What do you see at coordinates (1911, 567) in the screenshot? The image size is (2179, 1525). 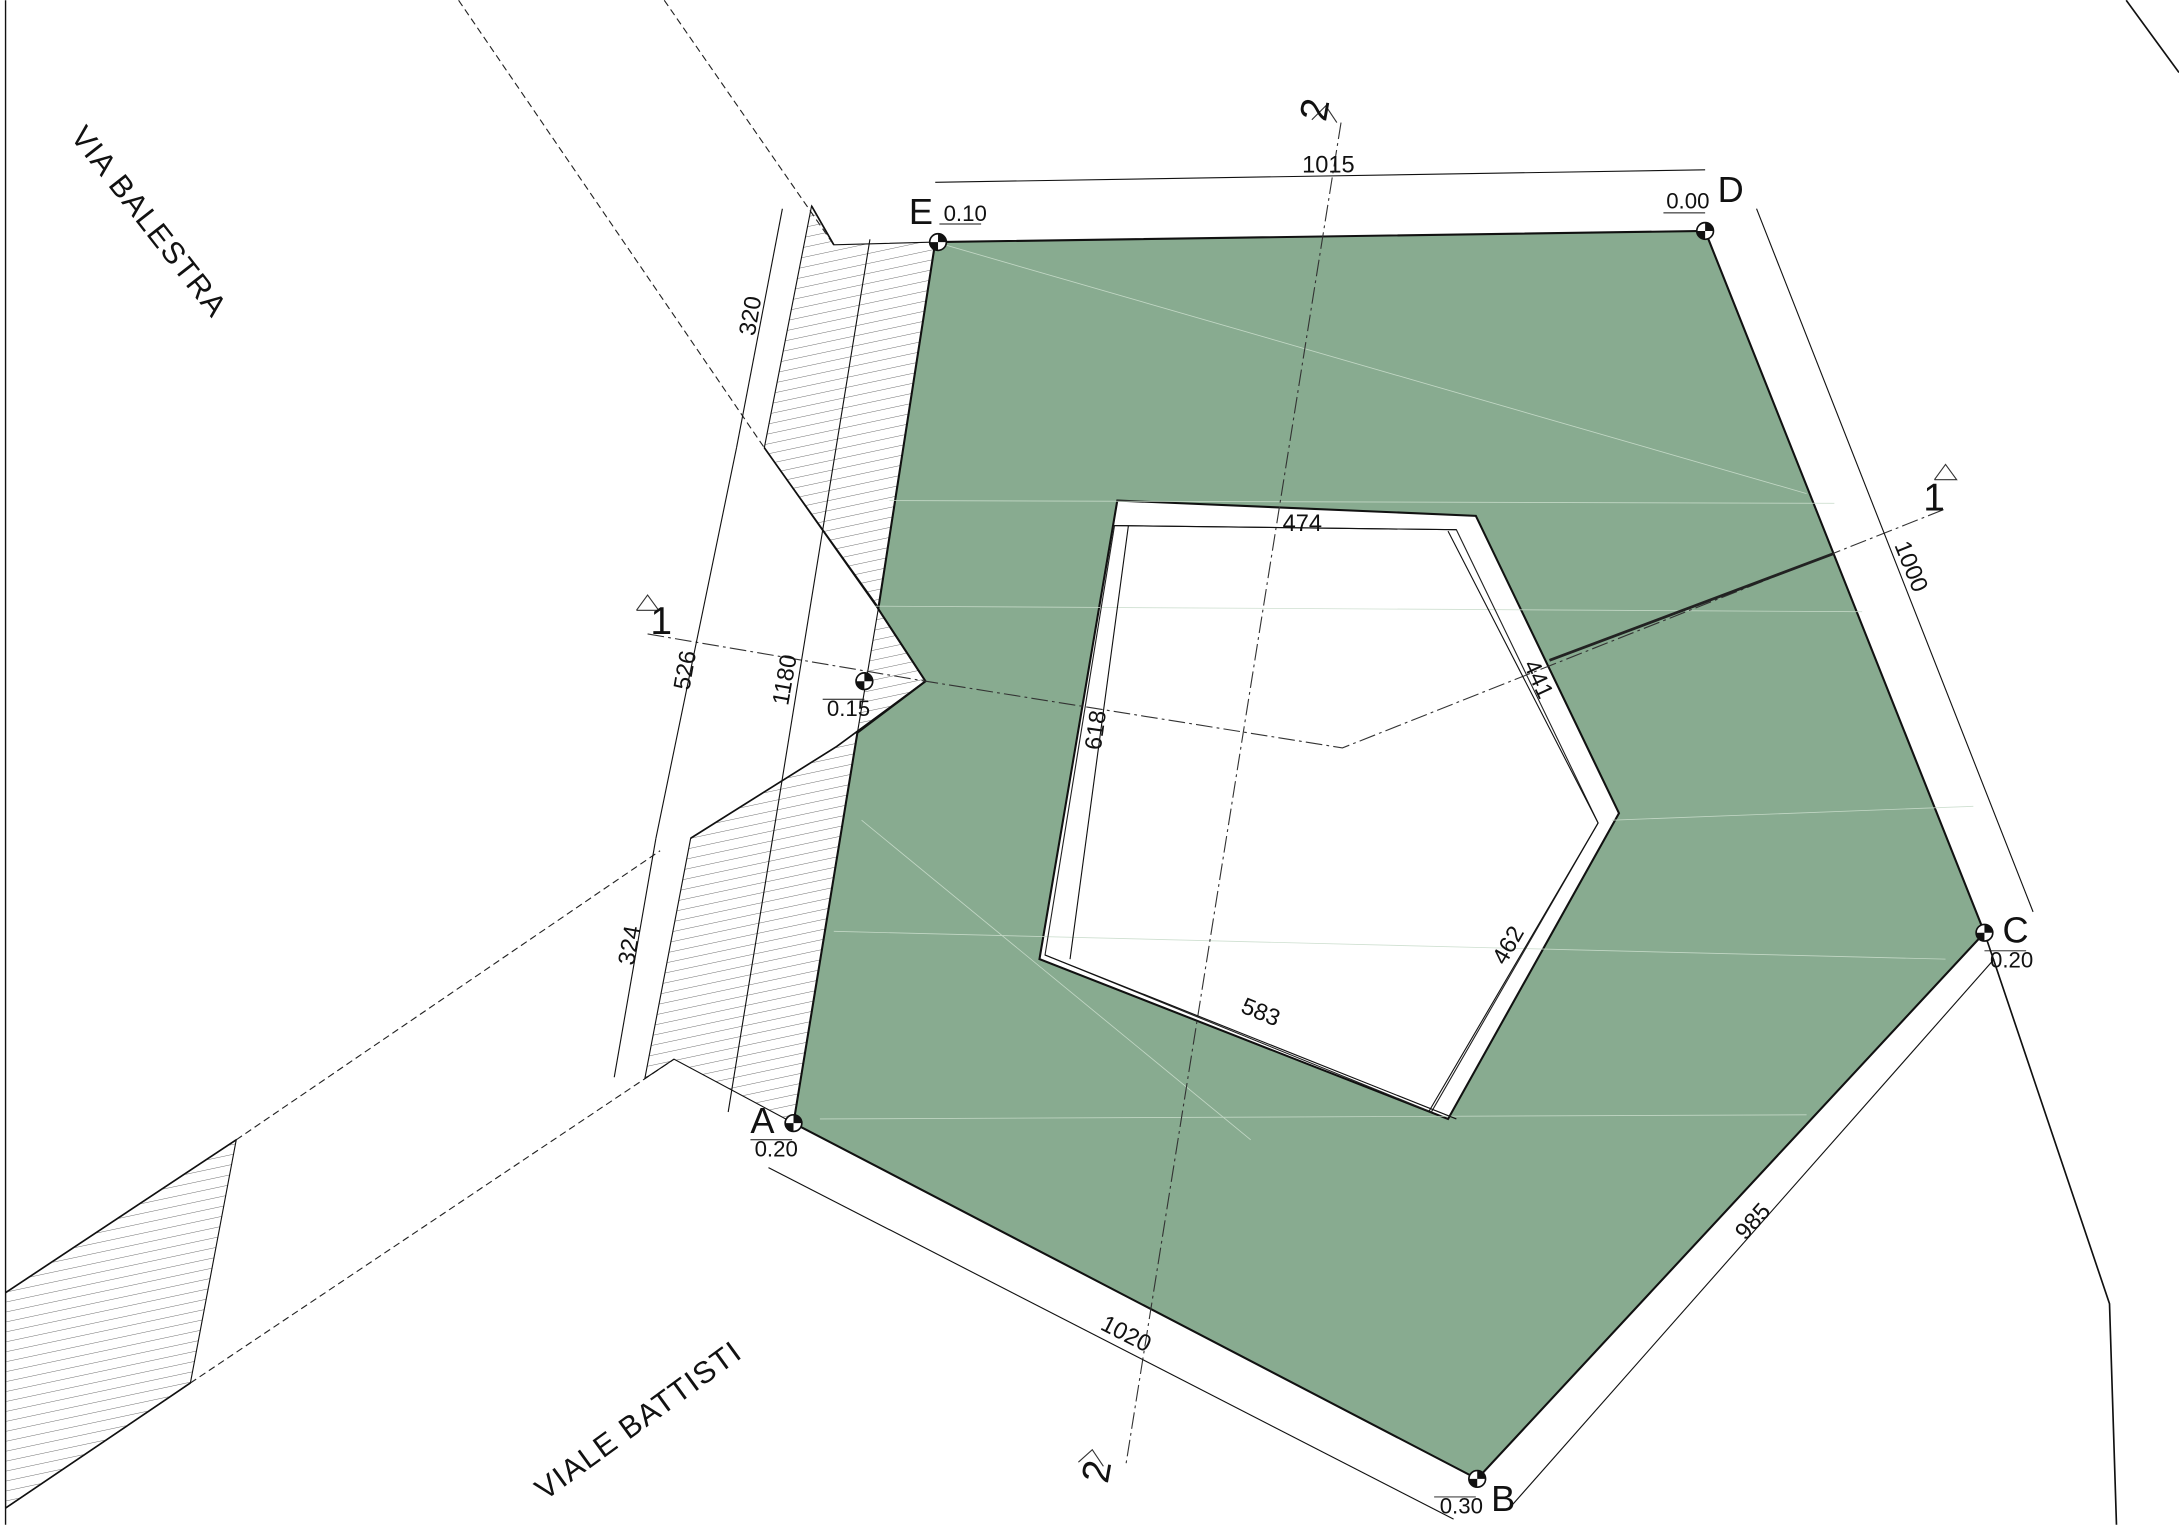 I see `dimension-outer-right: 1000` at bounding box center [1911, 567].